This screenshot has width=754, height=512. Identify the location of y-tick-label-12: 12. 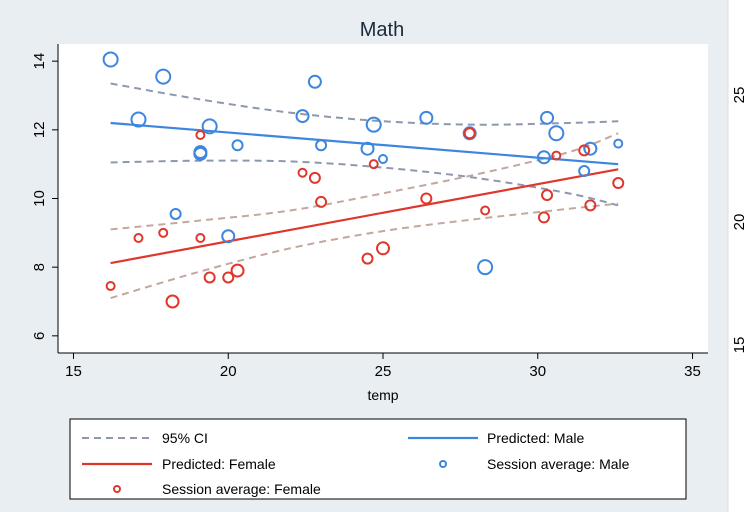
(39, 129).